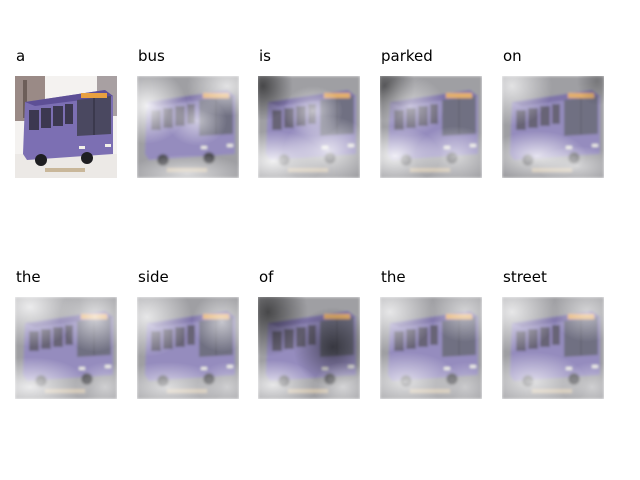 This screenshot has height=480, width=640. Describe the element at coordinates (151, 56) in the screenshot. I see `word-label: bus` at that location.